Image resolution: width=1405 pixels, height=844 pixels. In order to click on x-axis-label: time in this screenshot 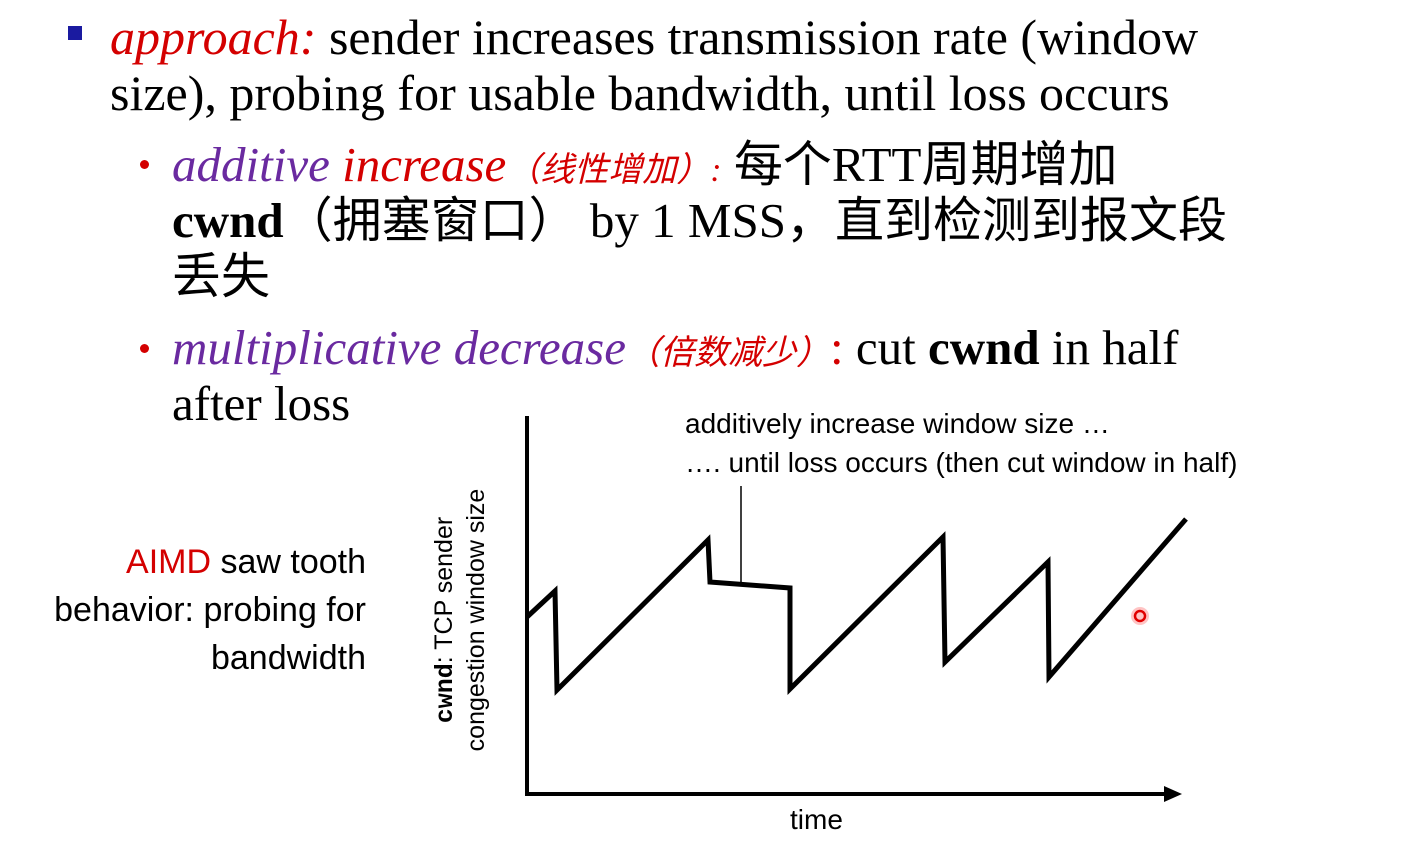, I will do `click(816, 819)`.